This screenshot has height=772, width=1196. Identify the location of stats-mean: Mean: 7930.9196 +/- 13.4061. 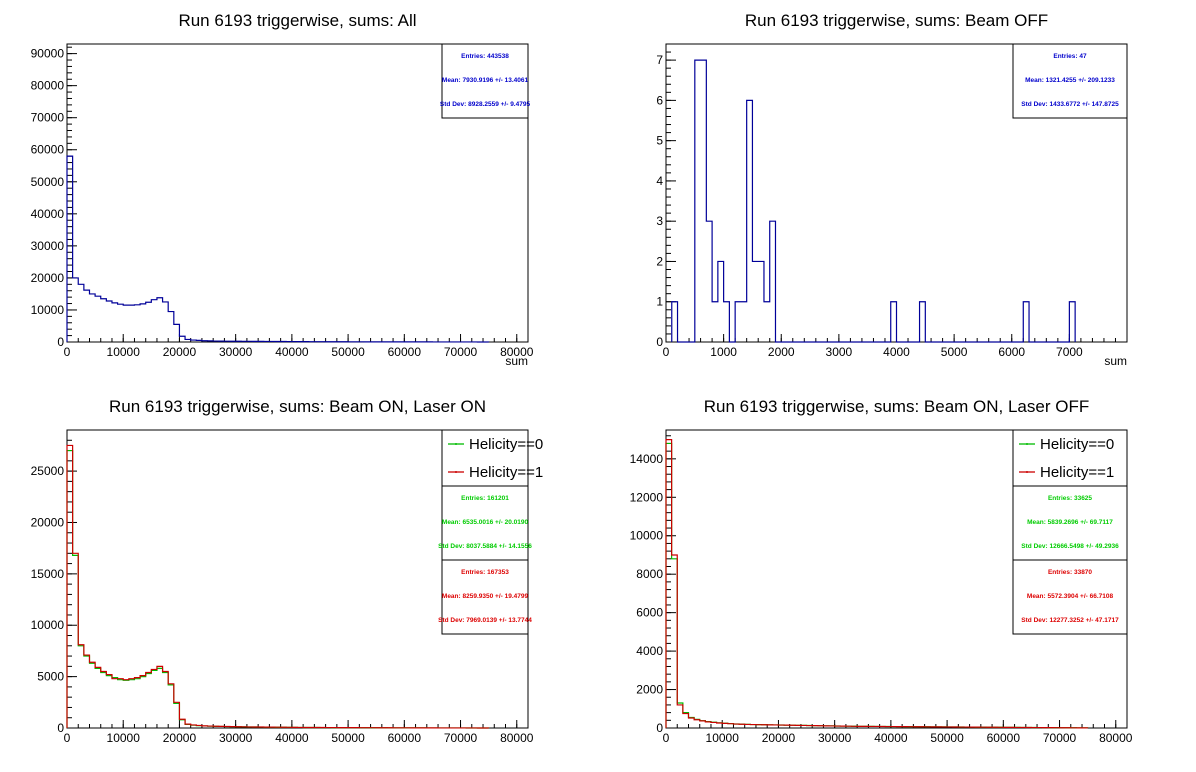
(485, 80).